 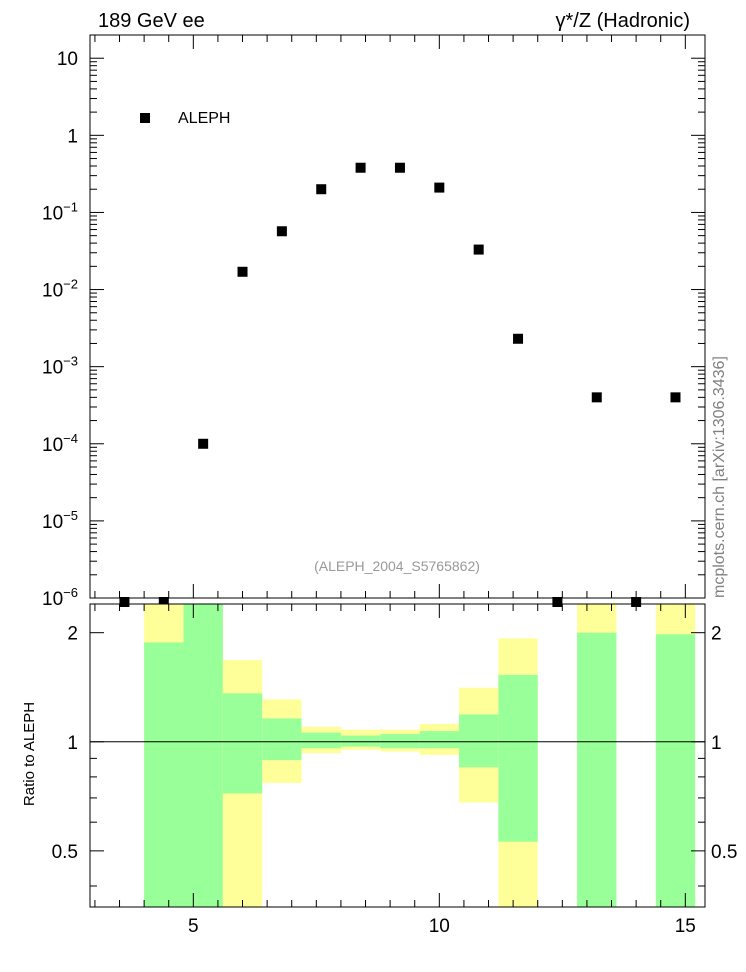 I want to click on top-ytick-label-5: 10⁻⁴, so click(x=60, y=443).